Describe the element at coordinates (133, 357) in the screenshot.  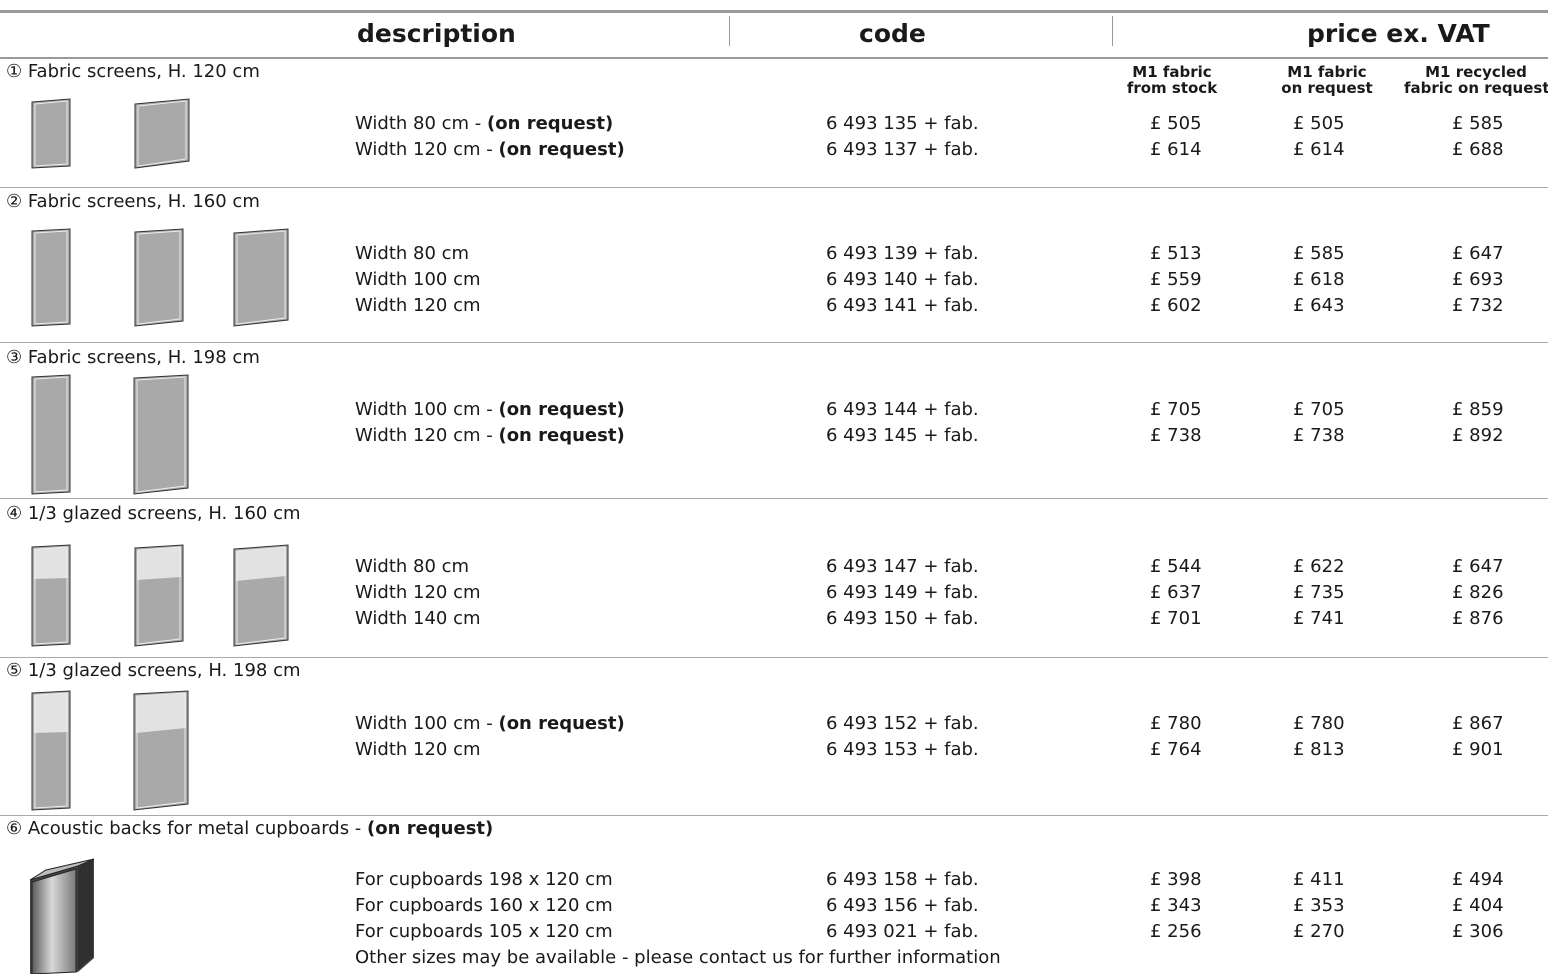
I see `section-title: ③ Fabric screens, H. 198 cm` at that location.